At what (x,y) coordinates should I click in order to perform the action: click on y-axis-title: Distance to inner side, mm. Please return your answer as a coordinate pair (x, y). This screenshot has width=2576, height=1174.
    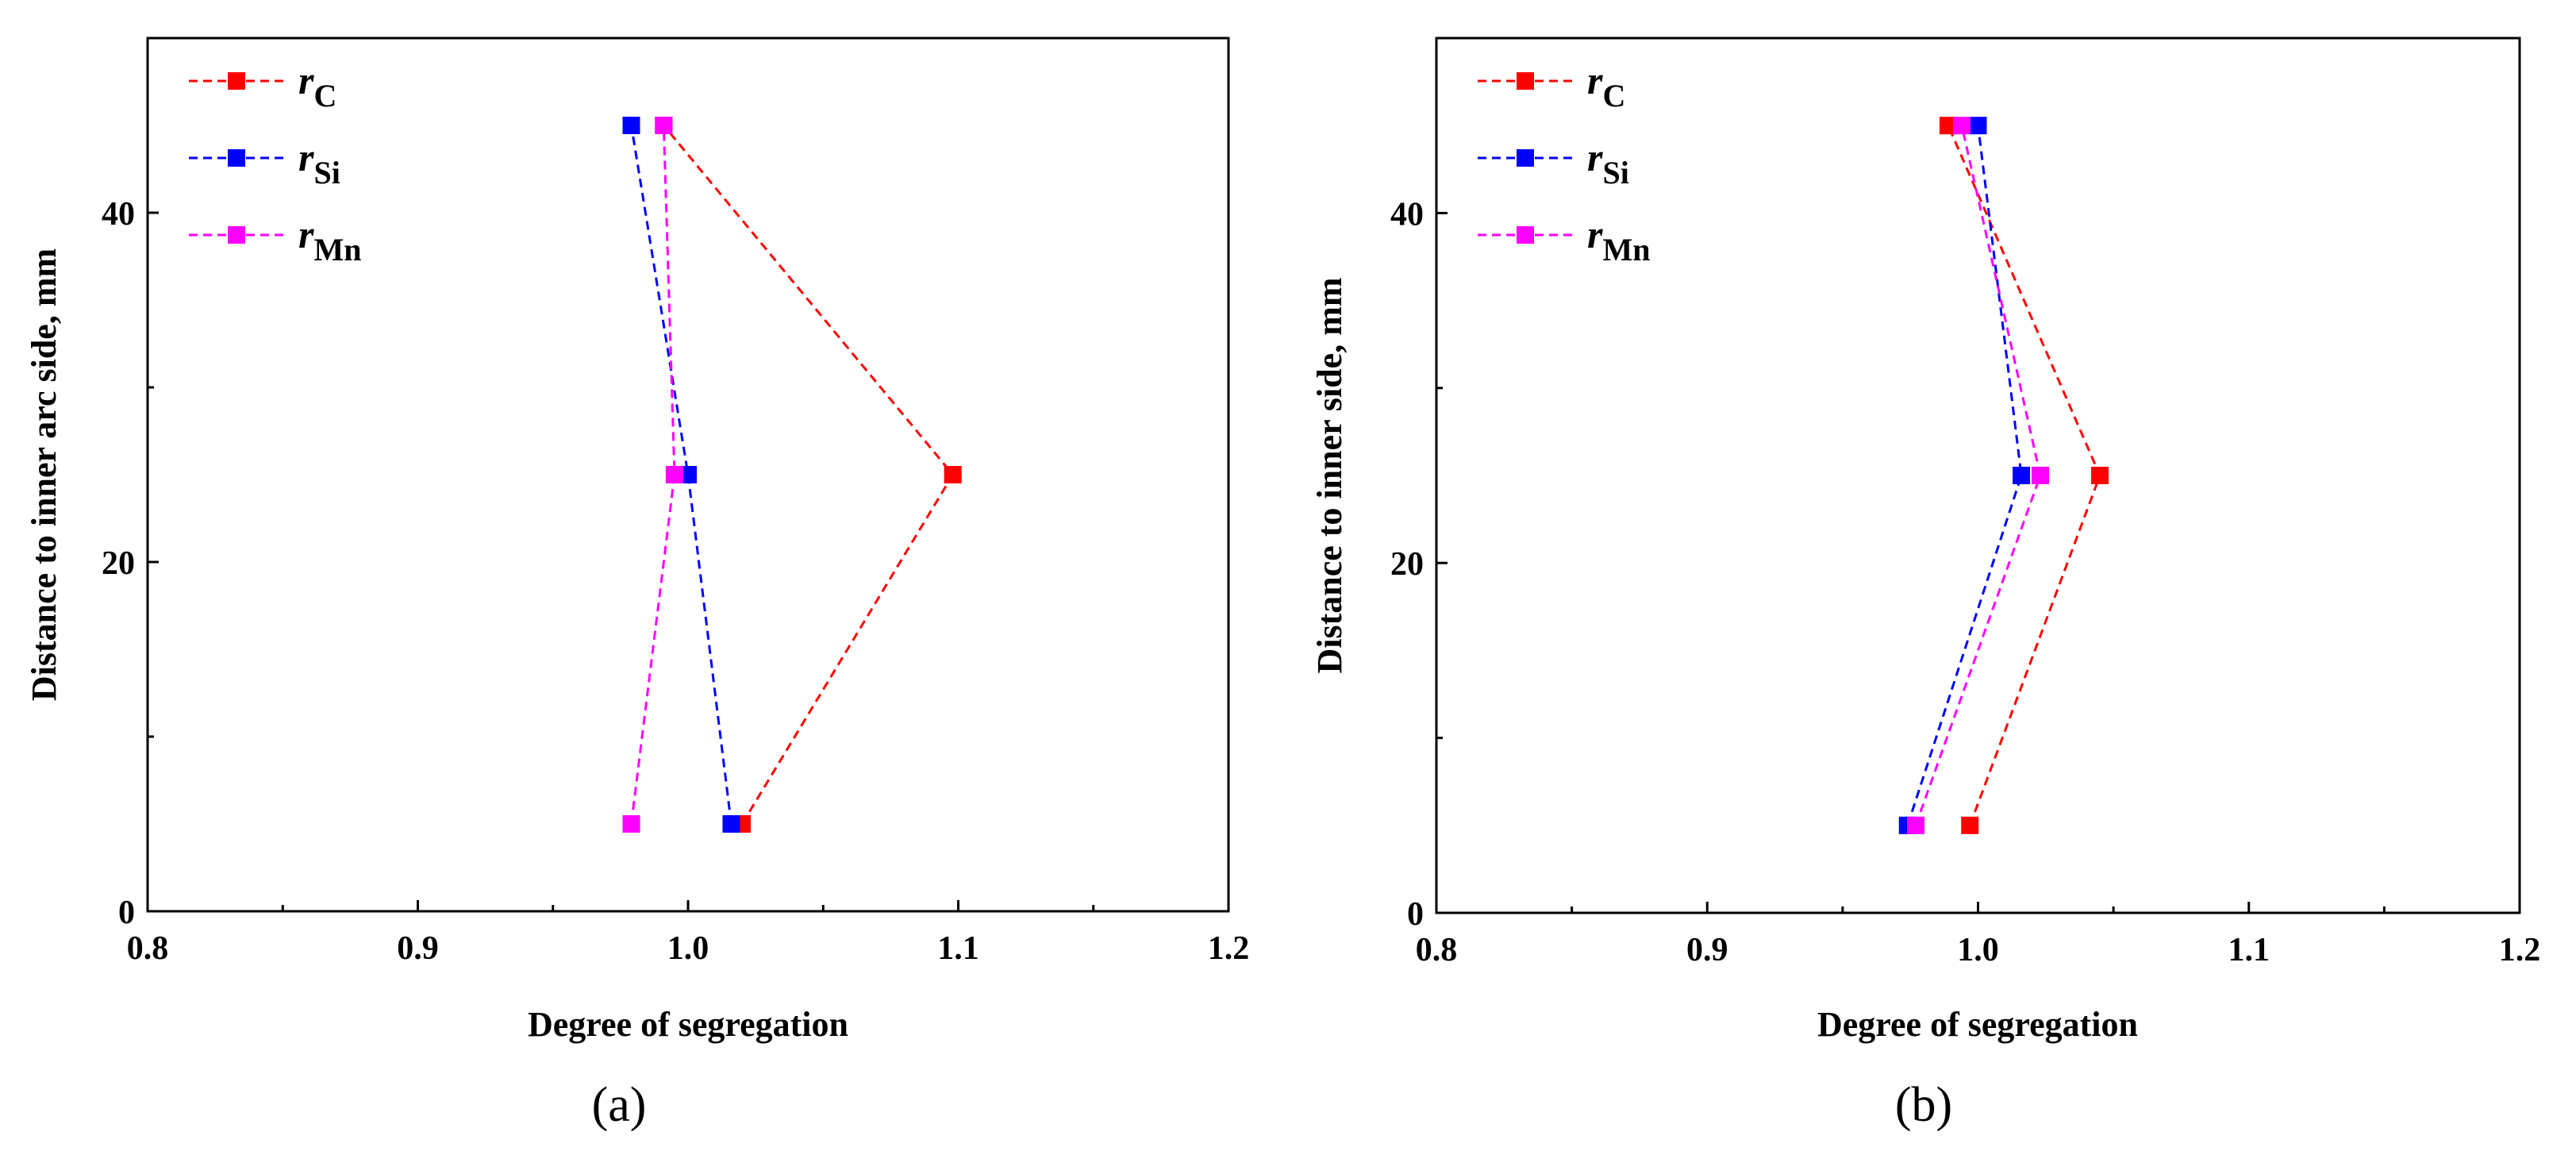
    Looking at the image, I should click on (1329, 475).